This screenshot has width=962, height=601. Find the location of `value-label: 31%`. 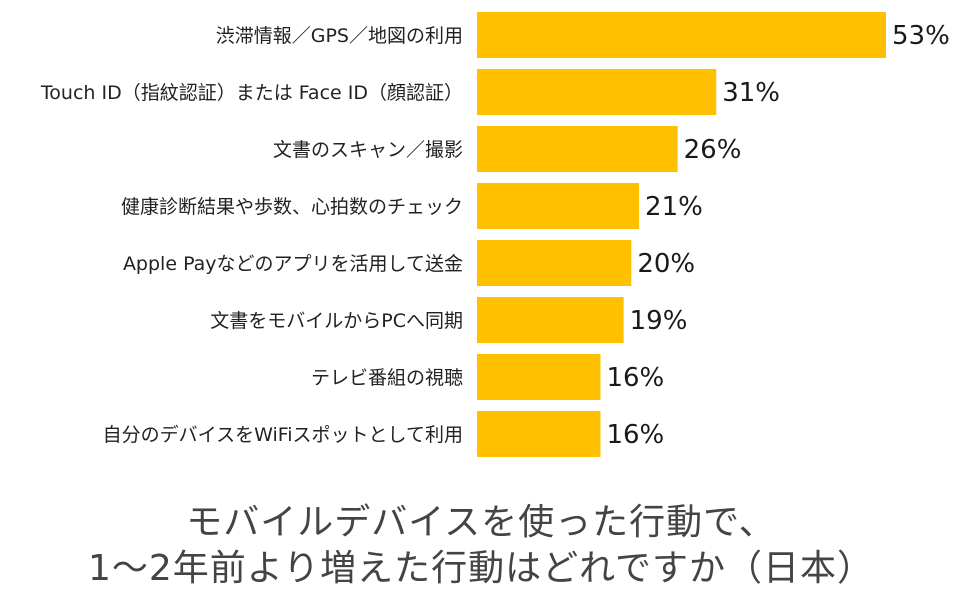

value-label: 31% is located at coordinates (751, 93).